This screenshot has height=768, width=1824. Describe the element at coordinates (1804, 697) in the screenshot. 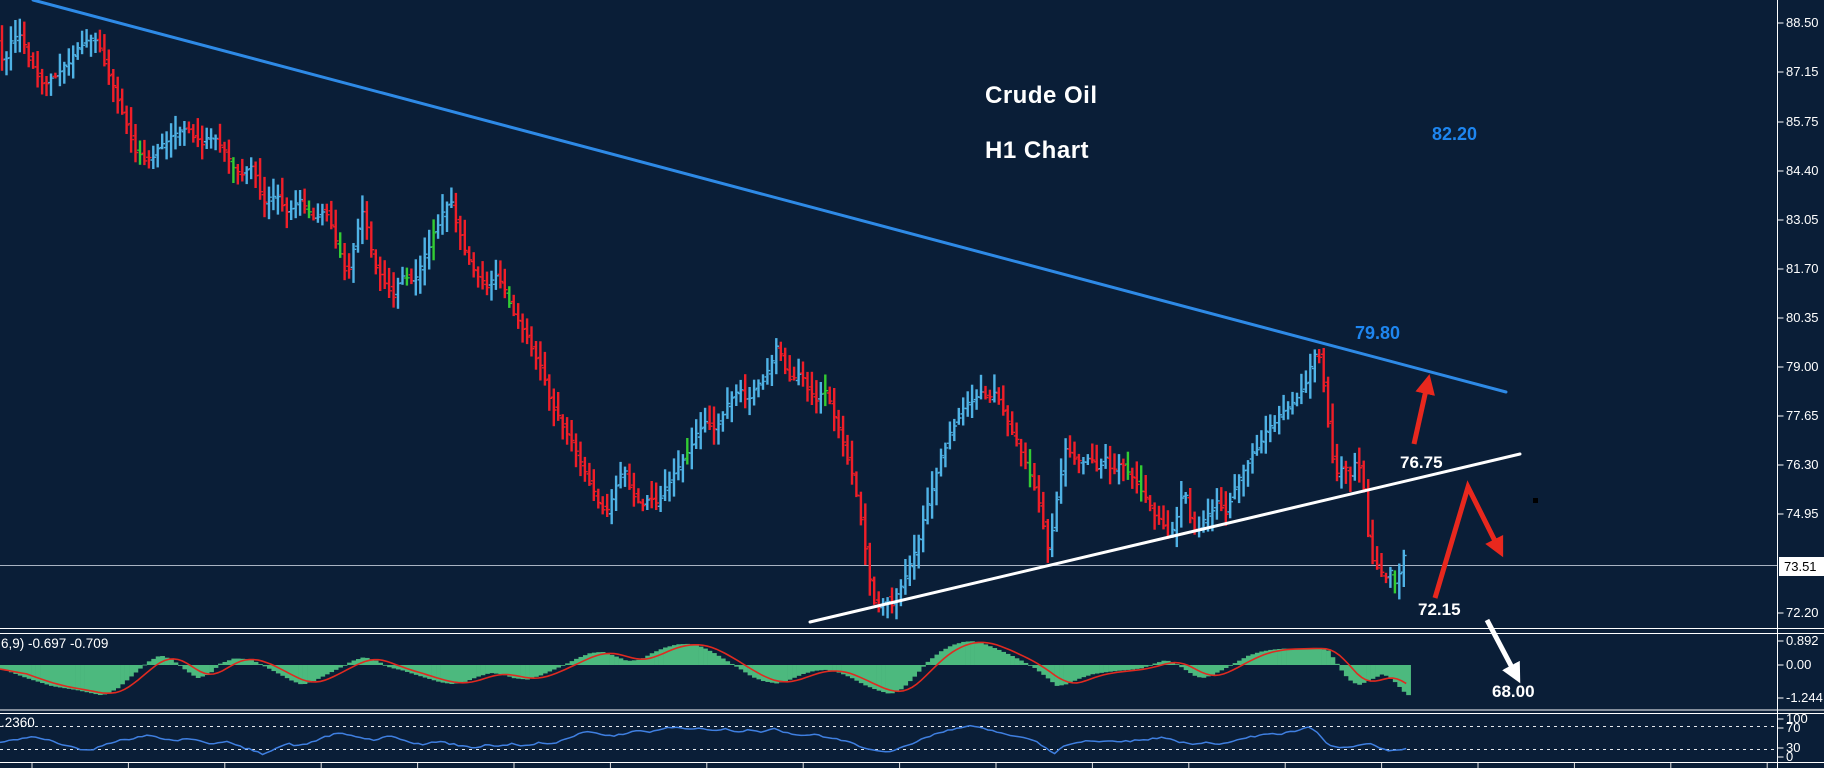

I see `macd-axis-label: -1.244` at that location.